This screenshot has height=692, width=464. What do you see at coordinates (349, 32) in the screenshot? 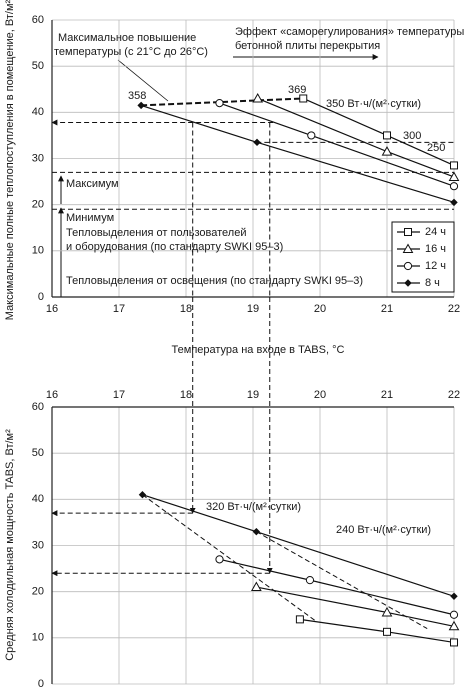
I see `annotation: Эффект «саморегулирования» температуры` at bounding box center [349, 32].